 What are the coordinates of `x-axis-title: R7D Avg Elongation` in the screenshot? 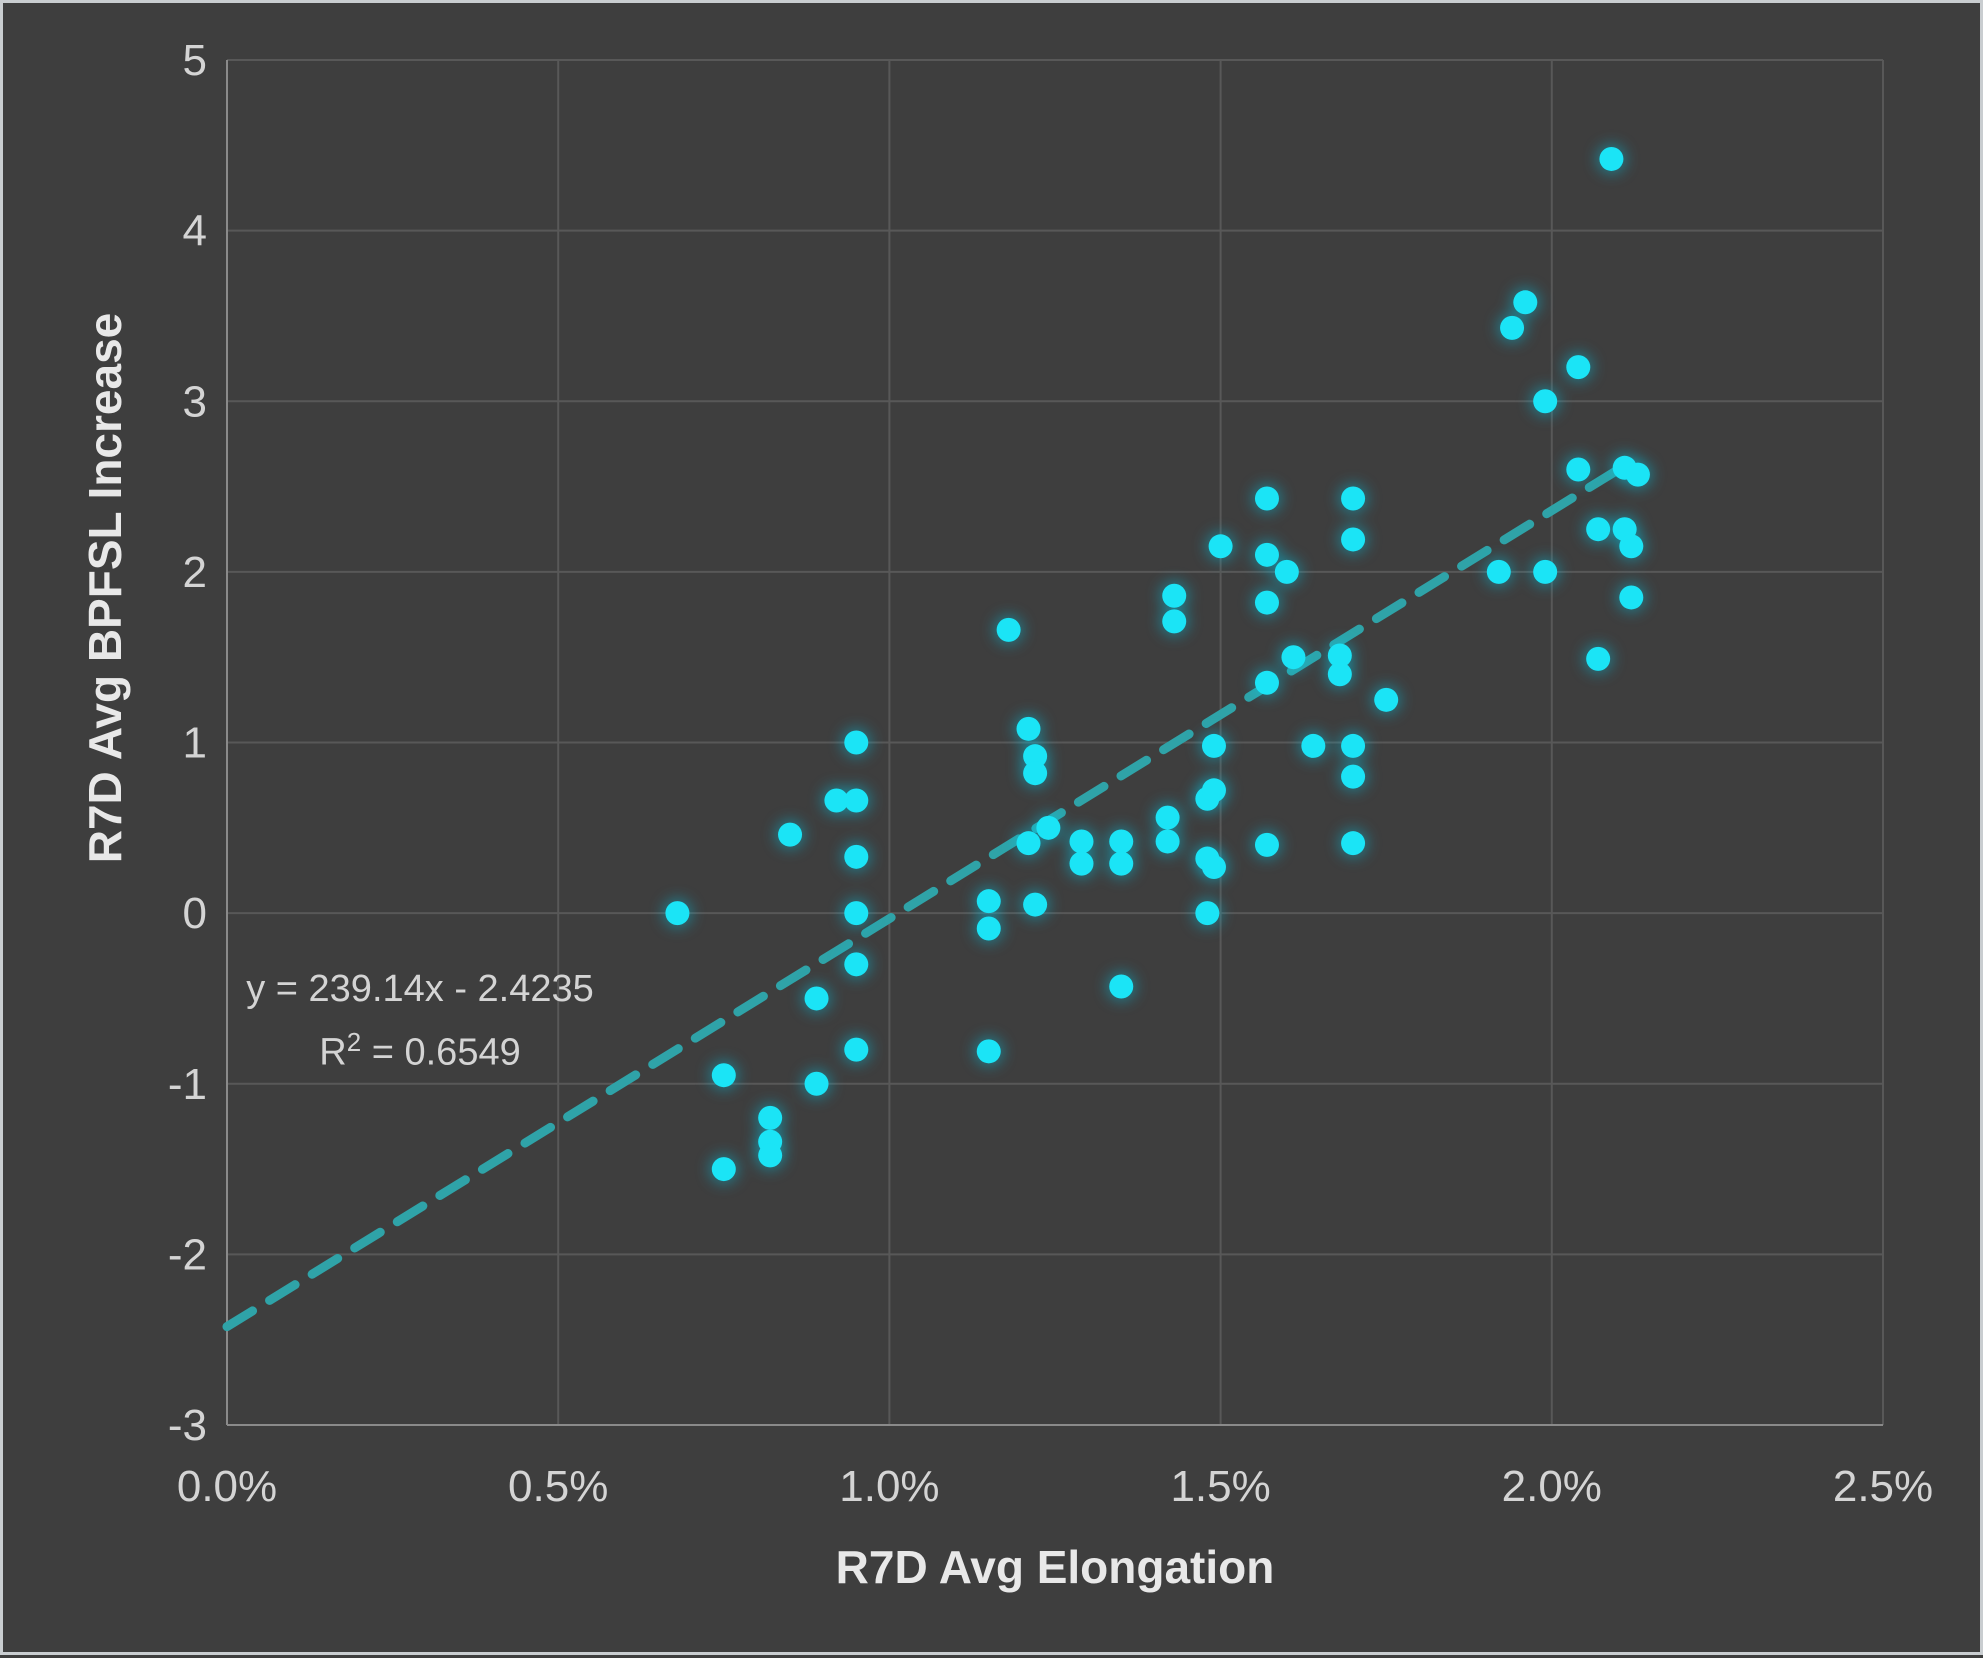 It's located at (1055, 1567).